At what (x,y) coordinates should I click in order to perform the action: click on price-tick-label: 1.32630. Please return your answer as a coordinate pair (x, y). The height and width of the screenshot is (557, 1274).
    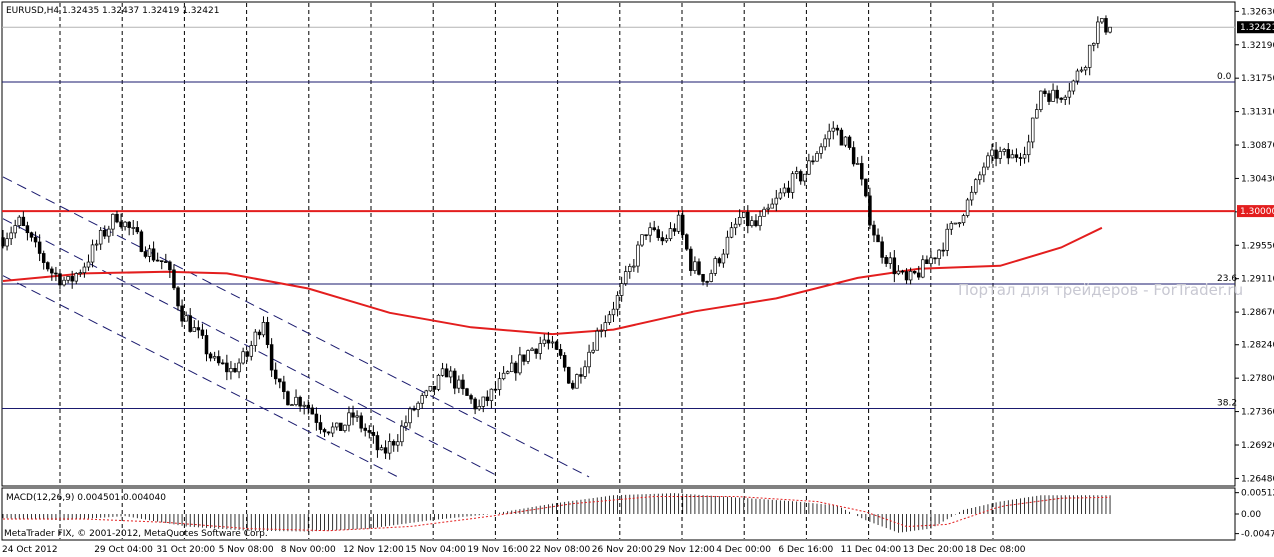
    Looking at the image, I should click on (1257, 12).